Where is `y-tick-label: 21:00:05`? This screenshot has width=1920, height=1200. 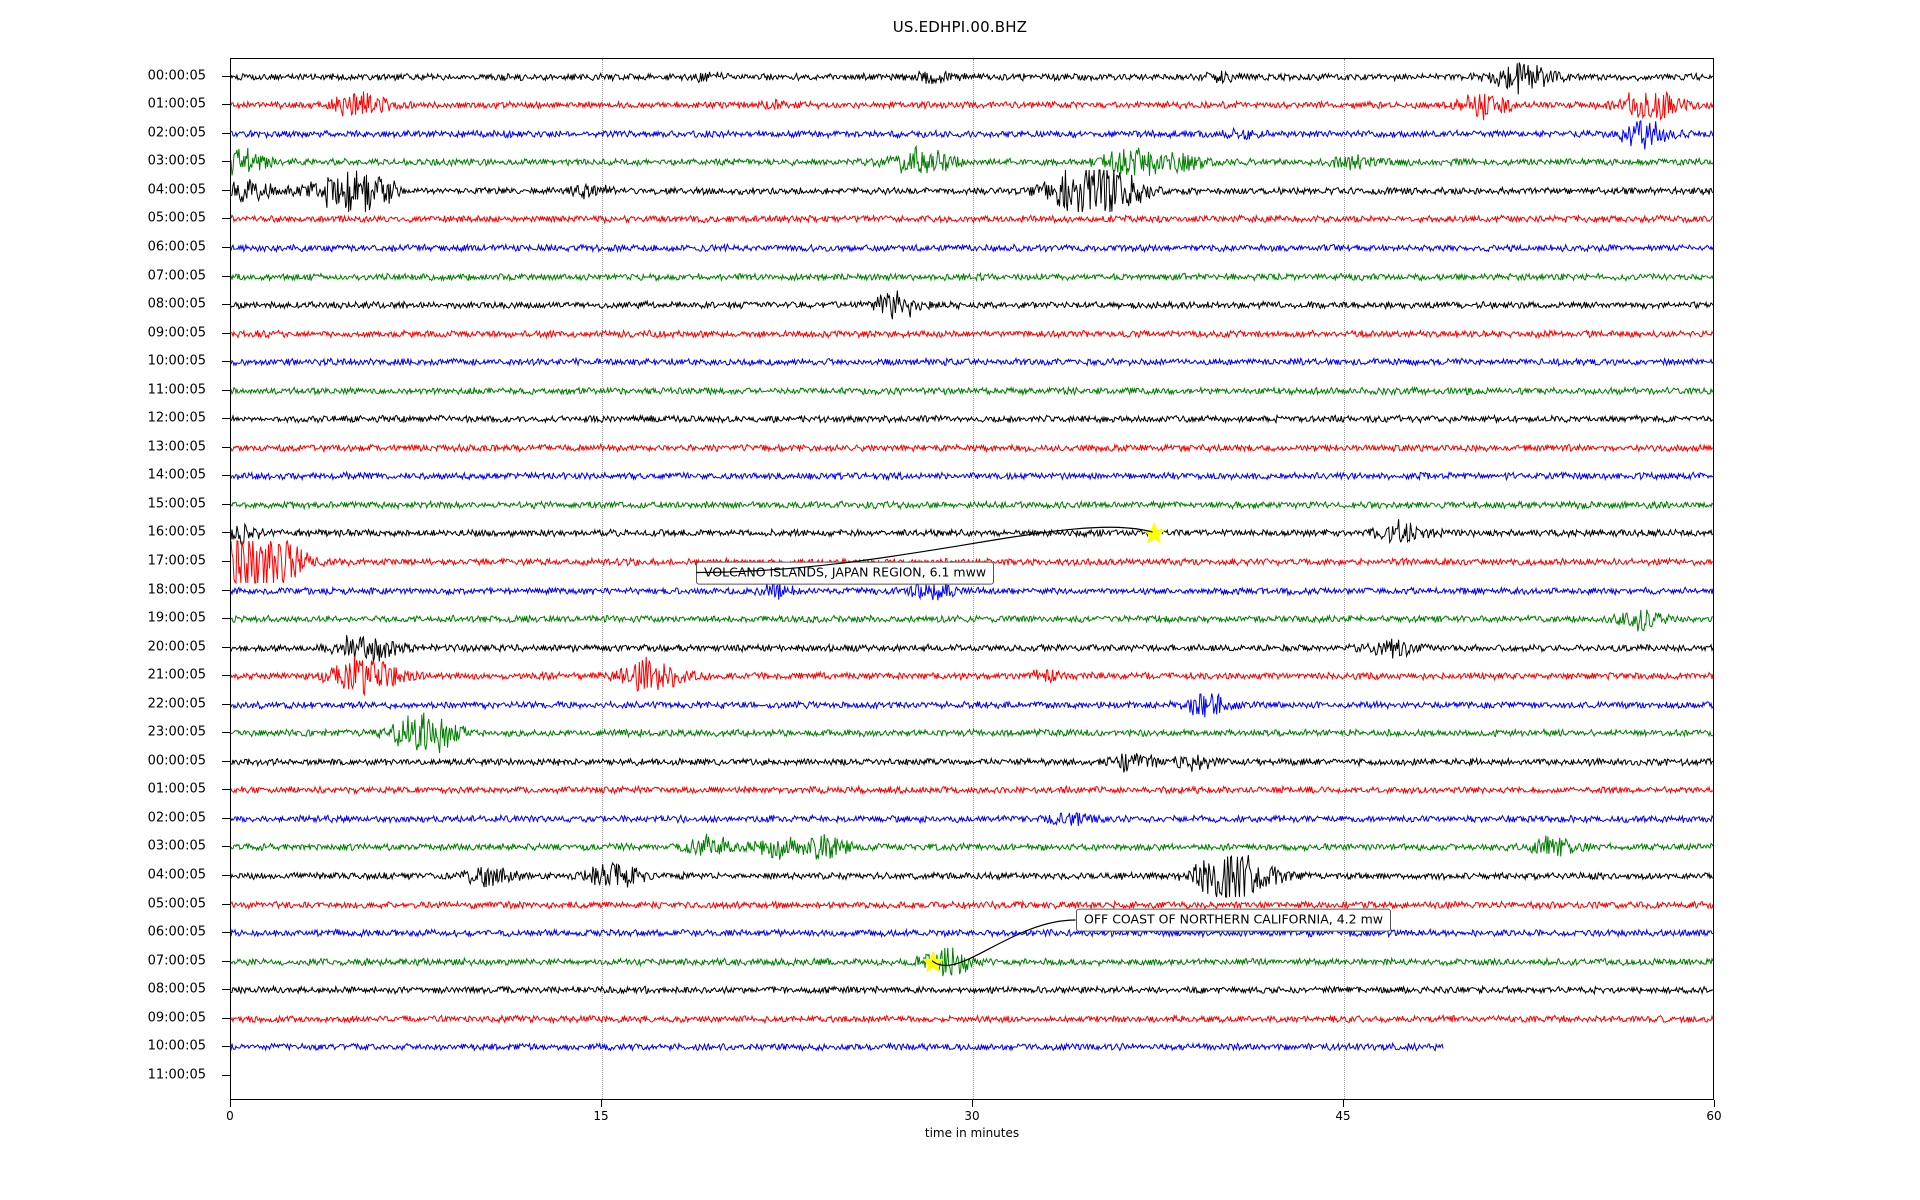 y-tick-label: 21:00:05 is located at coordinates (176, 675).